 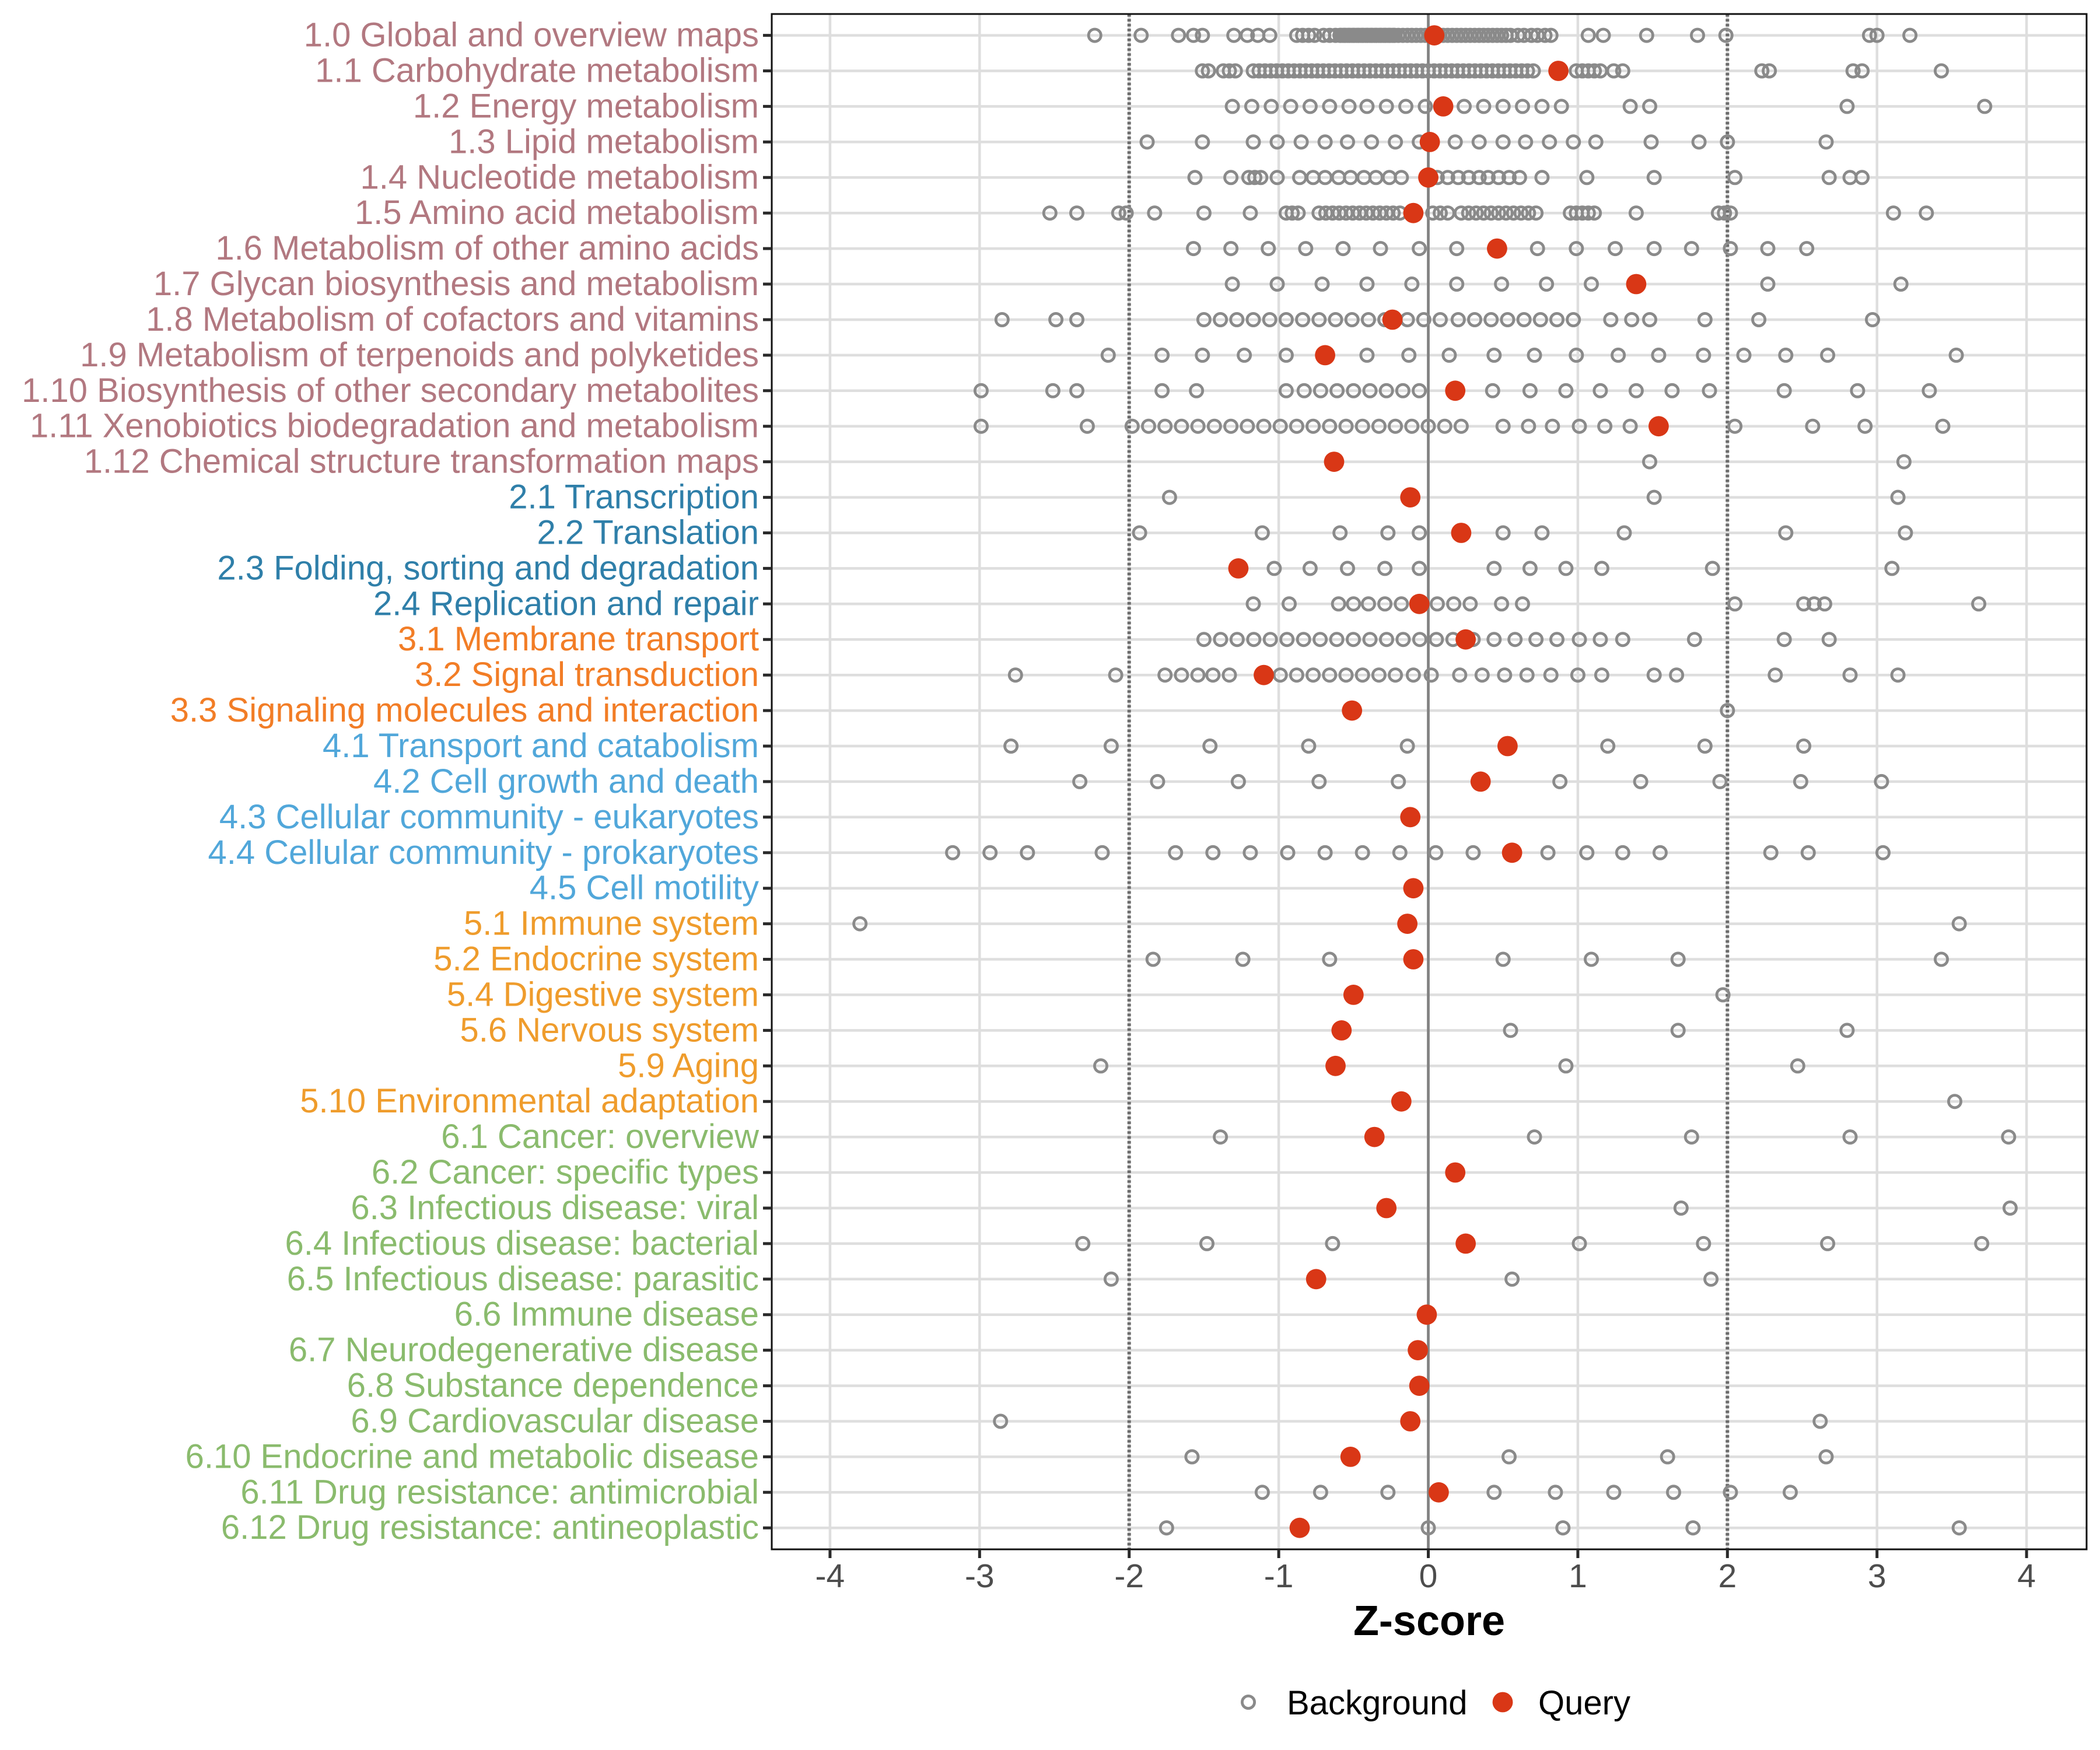 What do you see at coordinates (603, 994) in the screenshot?
I see `svg-text: 5.4 Digestive system` at bounding box center [603, 994].